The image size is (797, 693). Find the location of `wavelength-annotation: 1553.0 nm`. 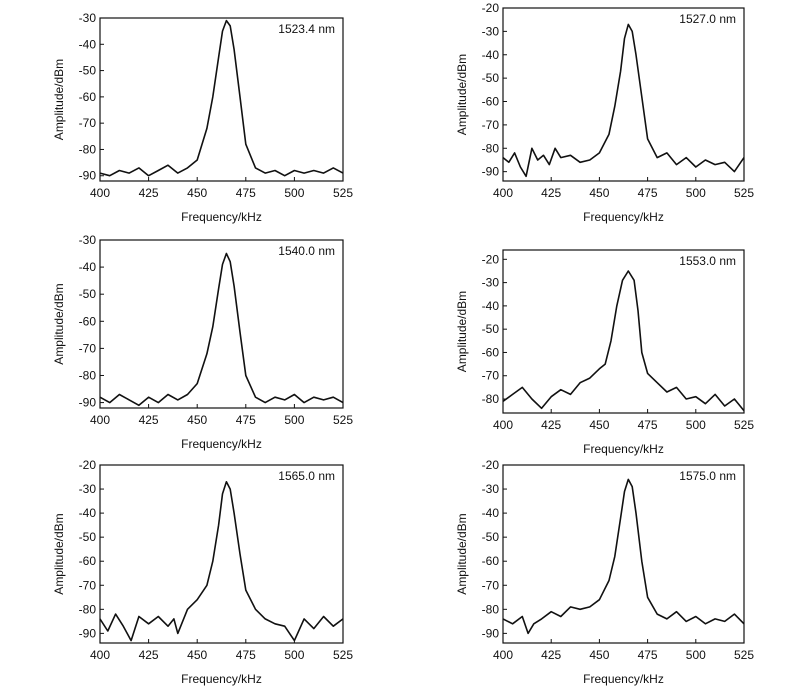

wavelength-annotation: 1553.0 nm is located at coordinates (707, 261).